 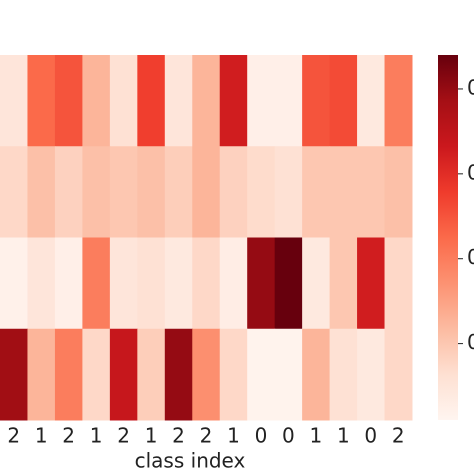 I want to click on colorbar-tick-label: 0.4, so click(x=470, y=257).